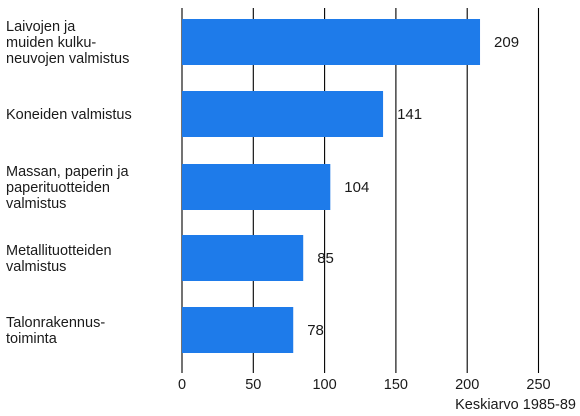 The height and width of the screenshot is (416, 580). I want to click on x-tick-label-50: 50, so click(253, 385).